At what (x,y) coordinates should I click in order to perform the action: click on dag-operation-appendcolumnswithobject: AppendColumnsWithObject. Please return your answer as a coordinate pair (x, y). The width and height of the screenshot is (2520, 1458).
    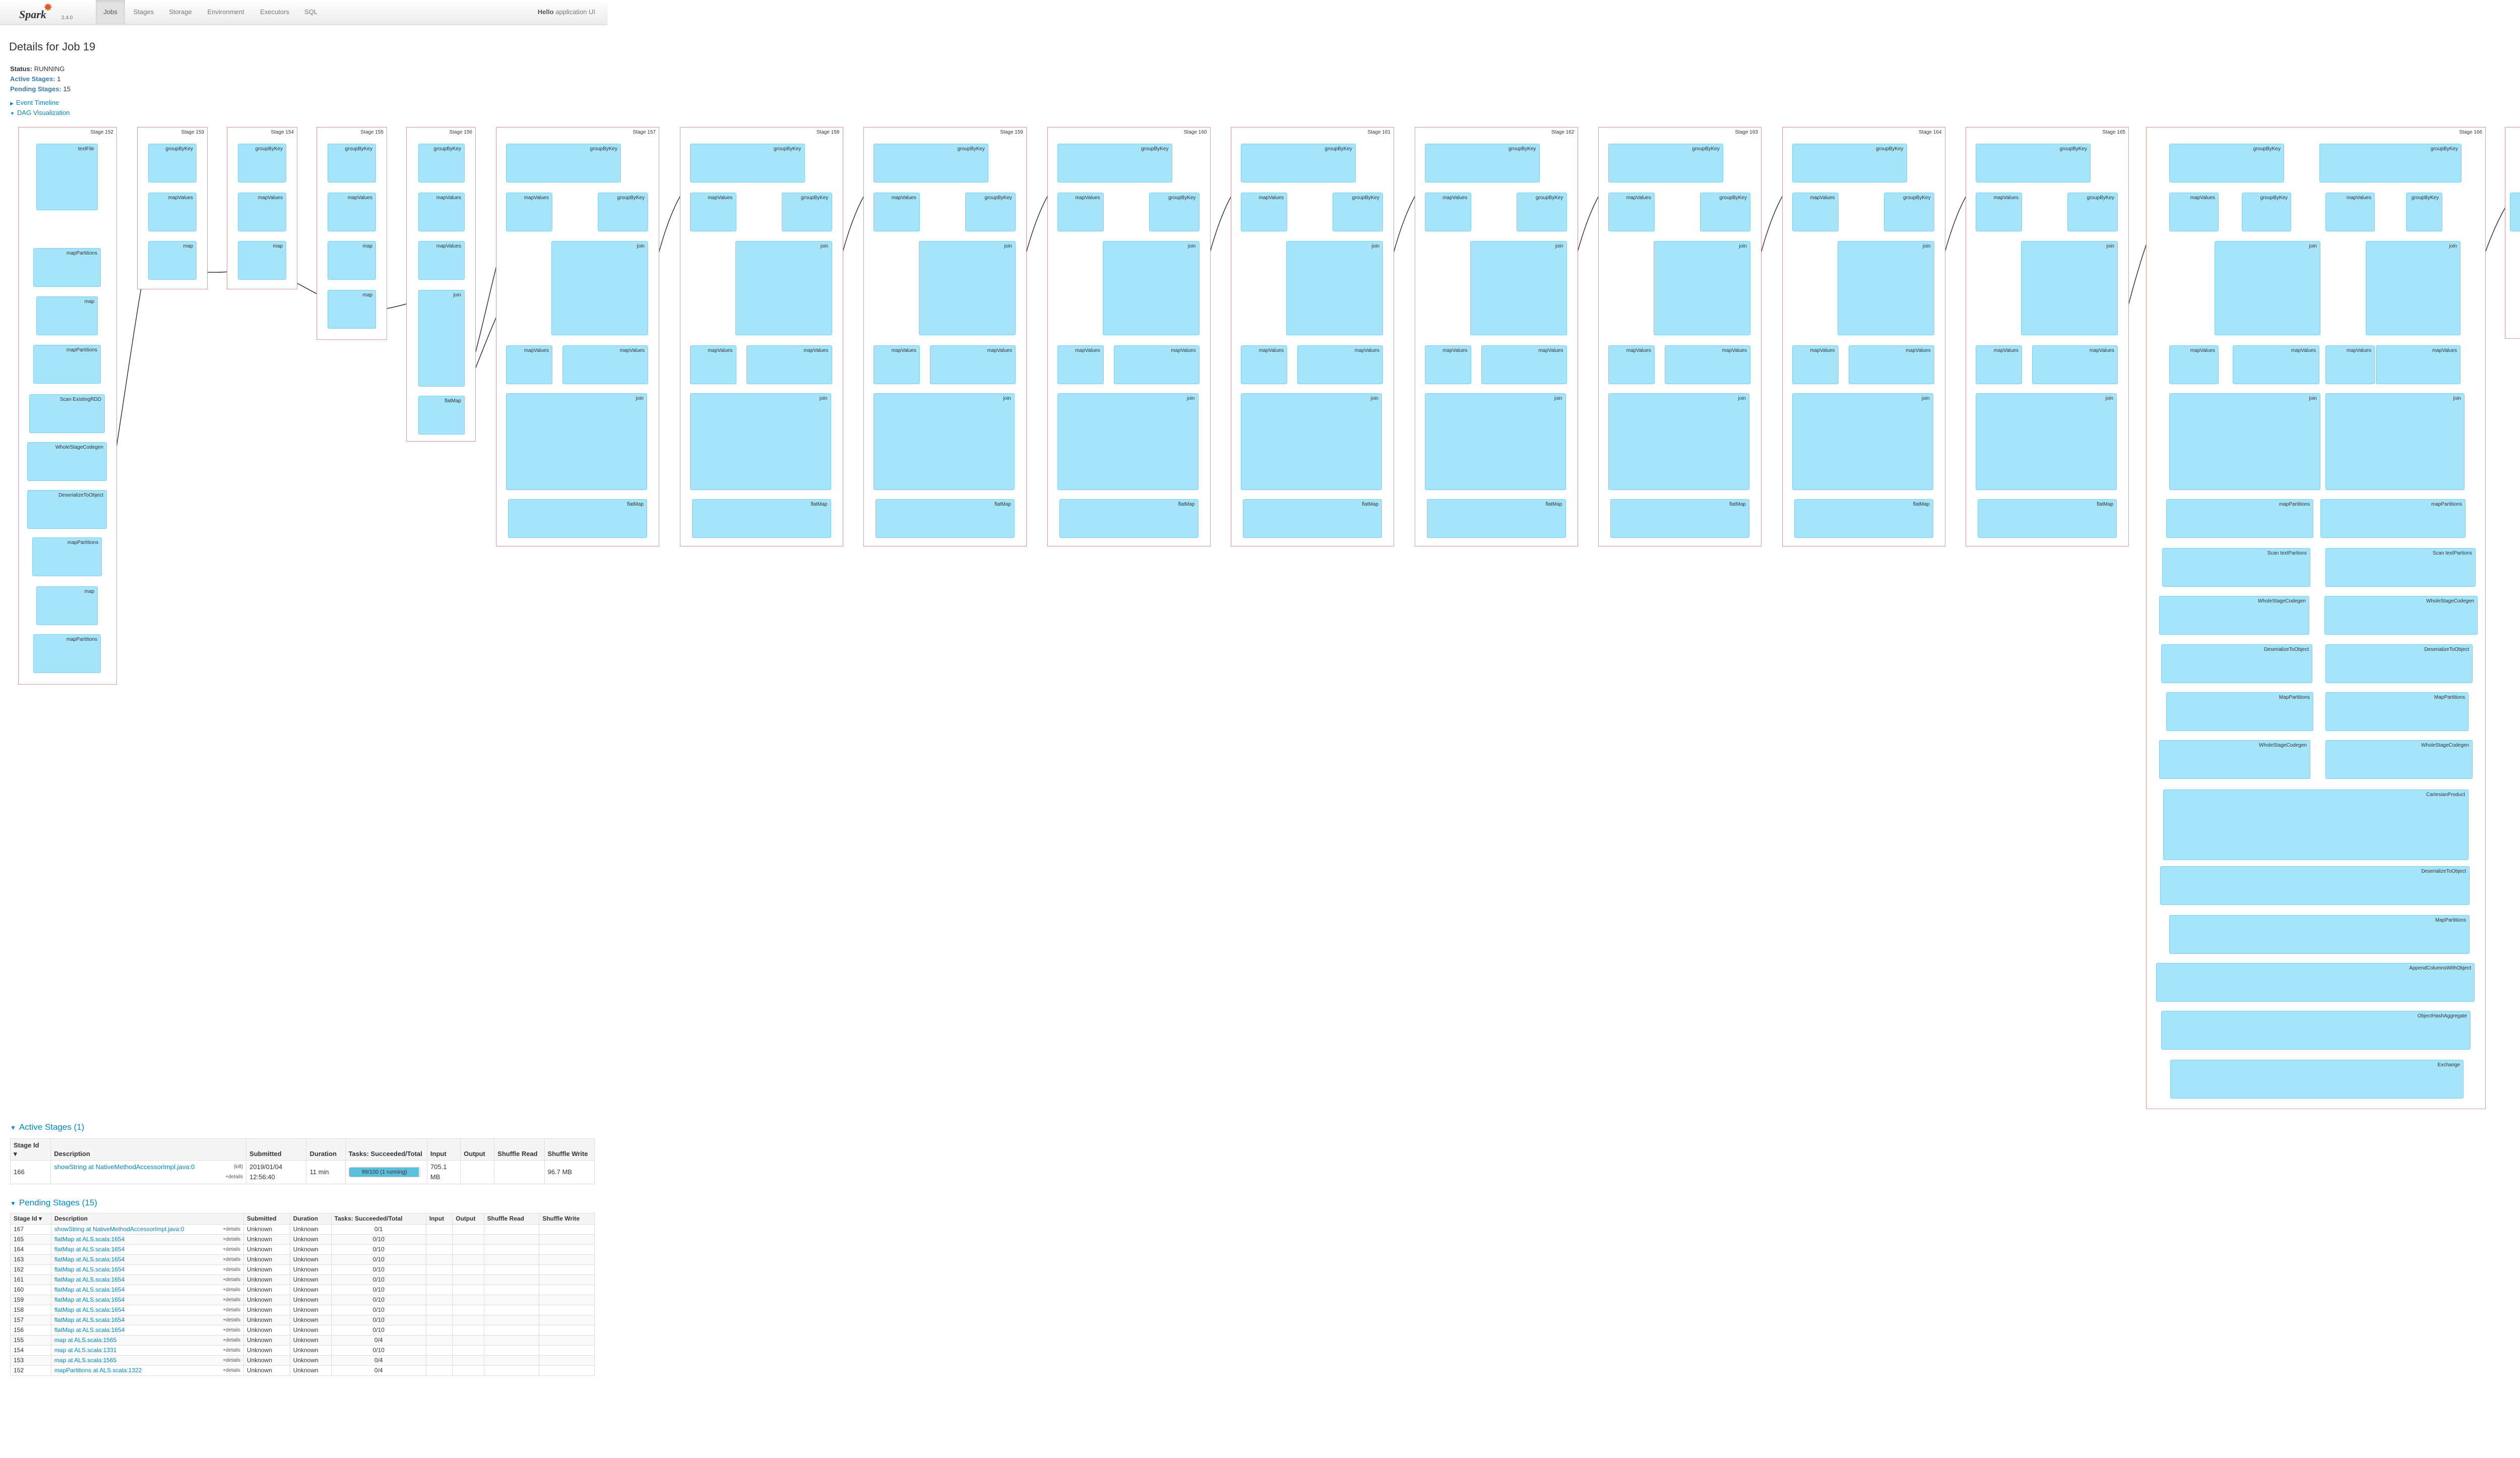
    Looking at the image, I should click on (2315, 982).